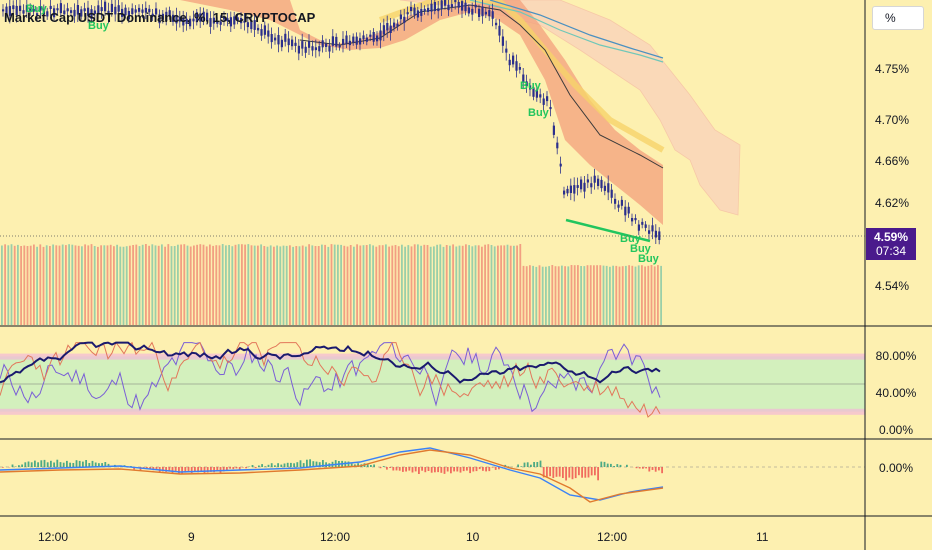 This screenshot has width=932, height=550. Describe the element at coordinates (892, 69) in the screenshot. I see `price-tick: 4.75%` at that location.